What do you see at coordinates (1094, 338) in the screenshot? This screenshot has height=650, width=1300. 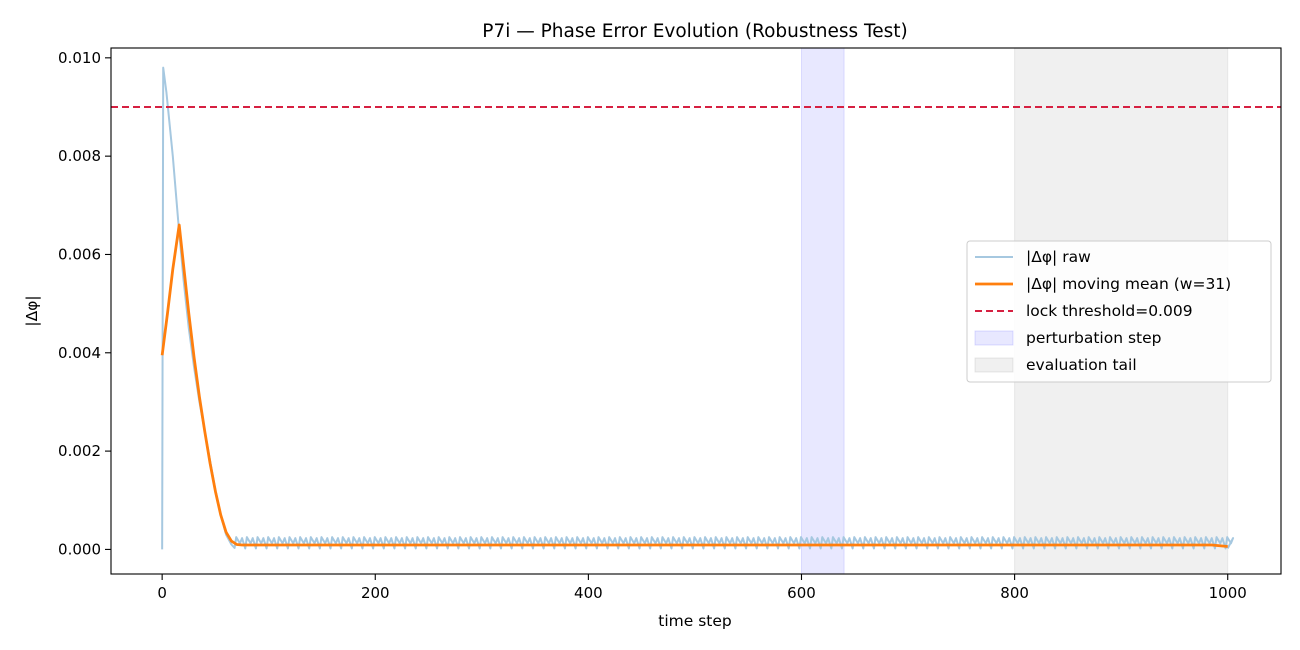 I see `legend-perturbation-label: perturbation step` at bounding box center [1094, 338].